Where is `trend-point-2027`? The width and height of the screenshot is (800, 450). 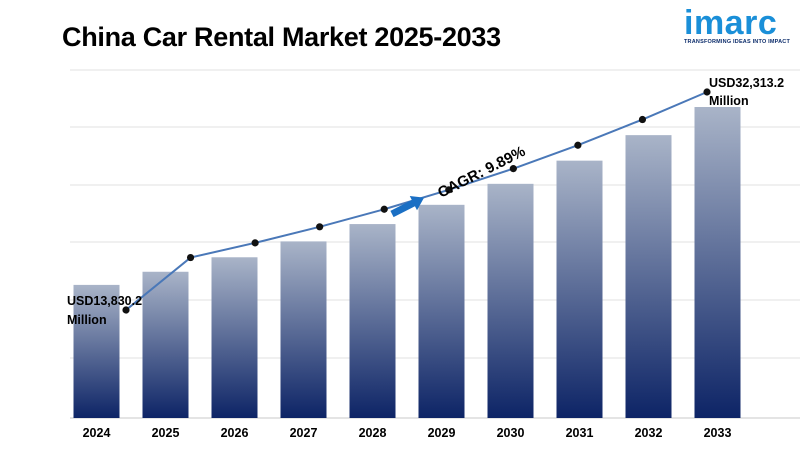 trend-point-2027 is located at coordinates (320, 227).